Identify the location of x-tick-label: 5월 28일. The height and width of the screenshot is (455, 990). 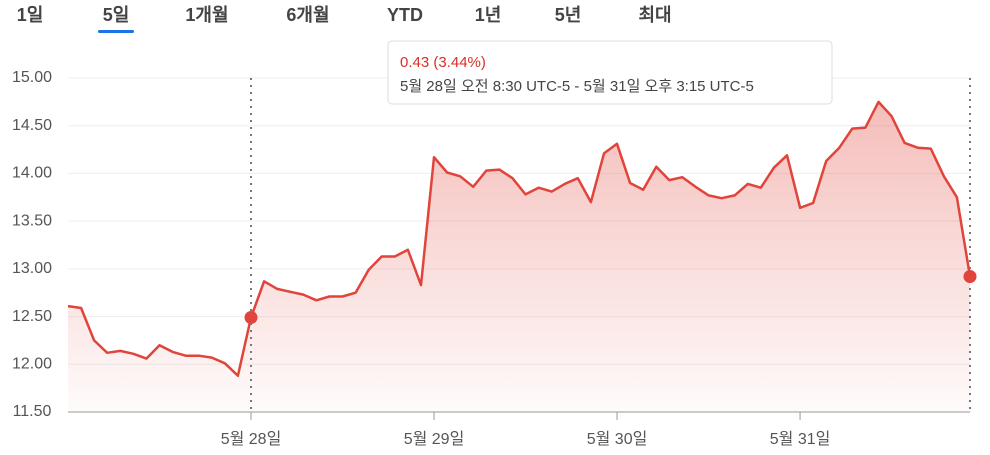
(251, 439).